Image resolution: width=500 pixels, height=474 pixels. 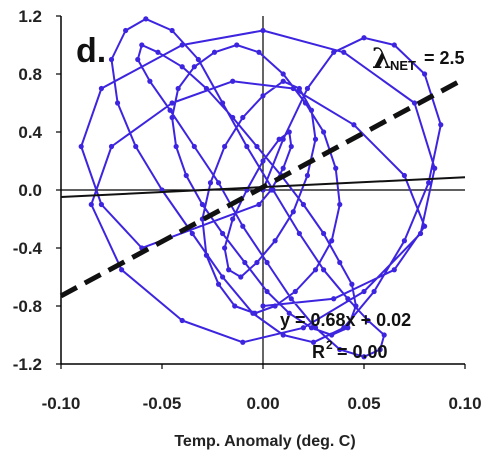 I want to click on x-tick-label: 0.10, so click(x=464, y=403).